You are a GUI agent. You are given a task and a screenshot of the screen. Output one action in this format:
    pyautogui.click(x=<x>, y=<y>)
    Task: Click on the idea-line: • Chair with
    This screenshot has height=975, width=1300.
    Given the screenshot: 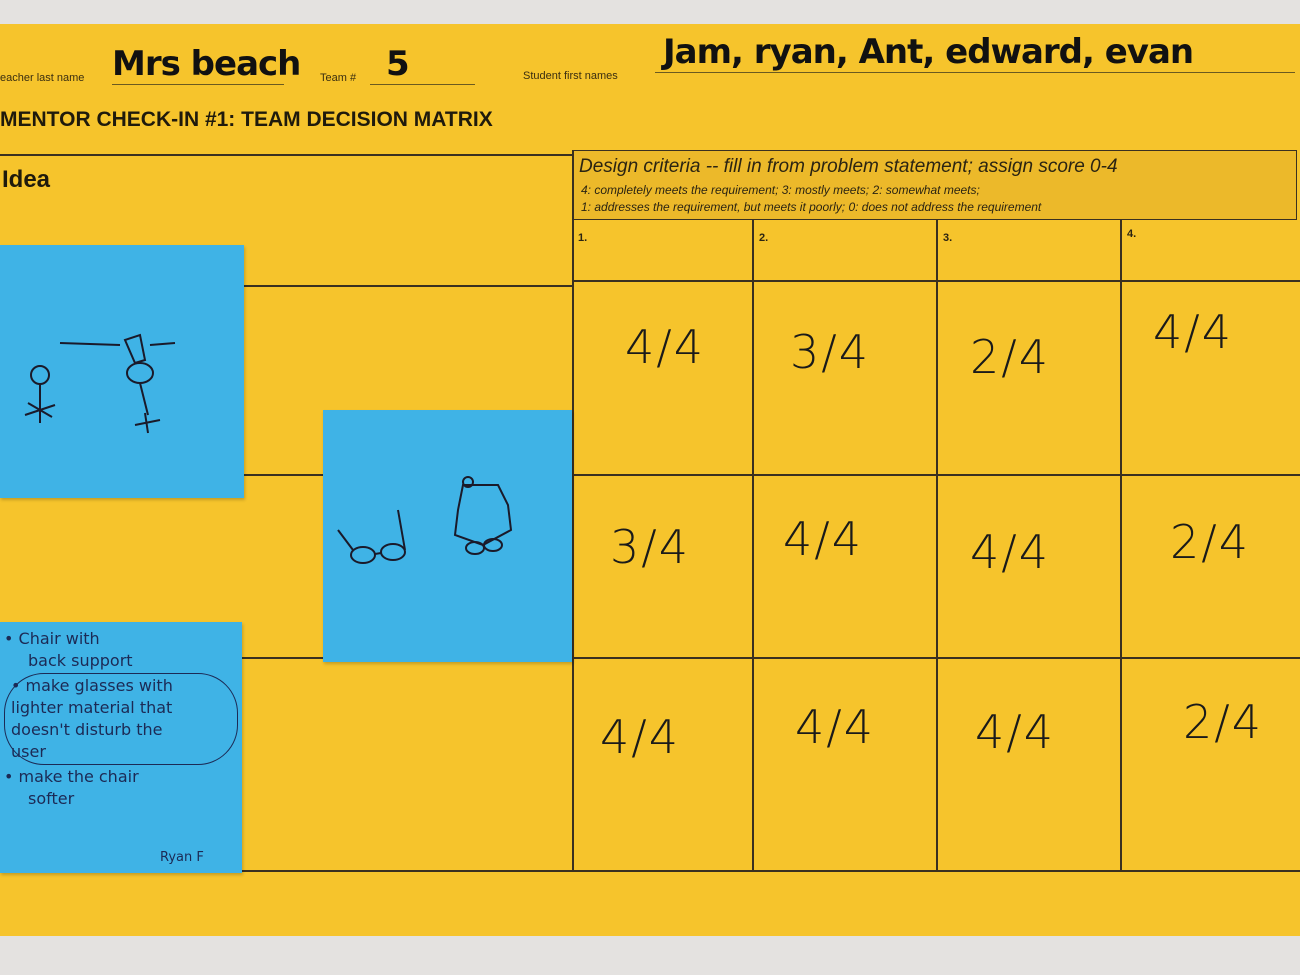 What is the action you would take?
    pyautogui.click(x=52, y=638)
    